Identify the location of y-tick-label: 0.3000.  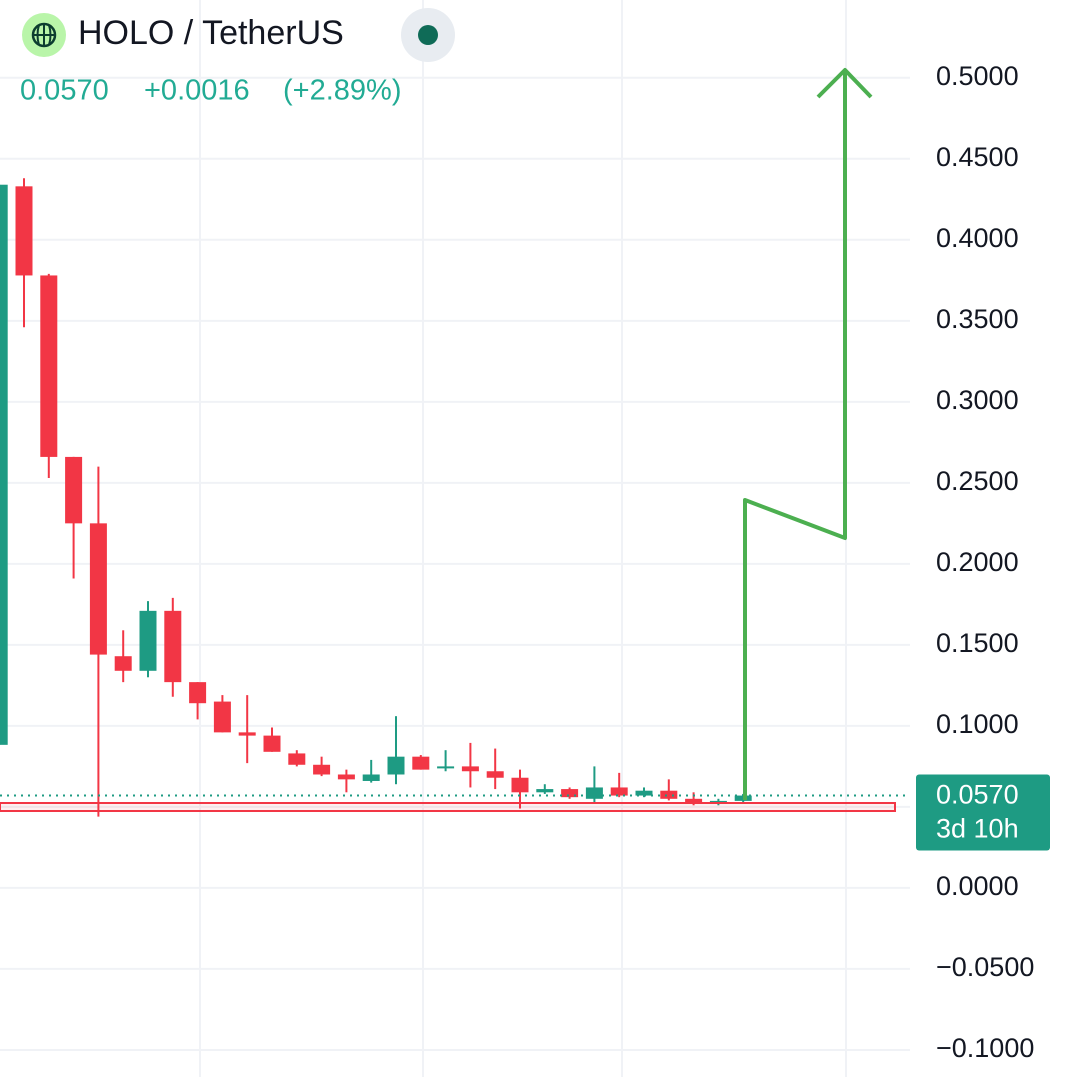
(977, 400).